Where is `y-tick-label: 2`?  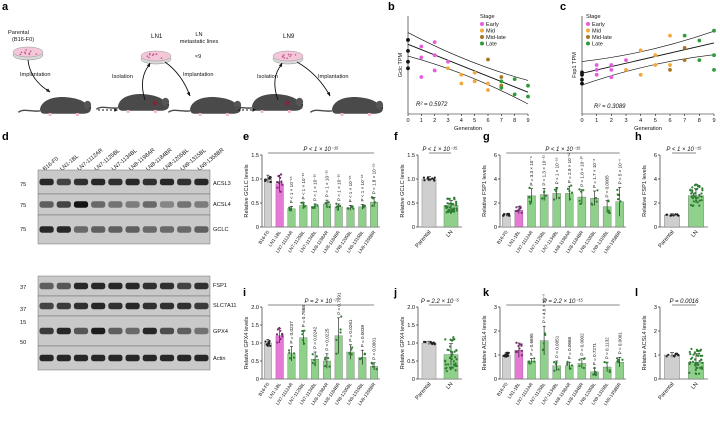
y-tick-label: 2 is located at coordinates (655, 204).